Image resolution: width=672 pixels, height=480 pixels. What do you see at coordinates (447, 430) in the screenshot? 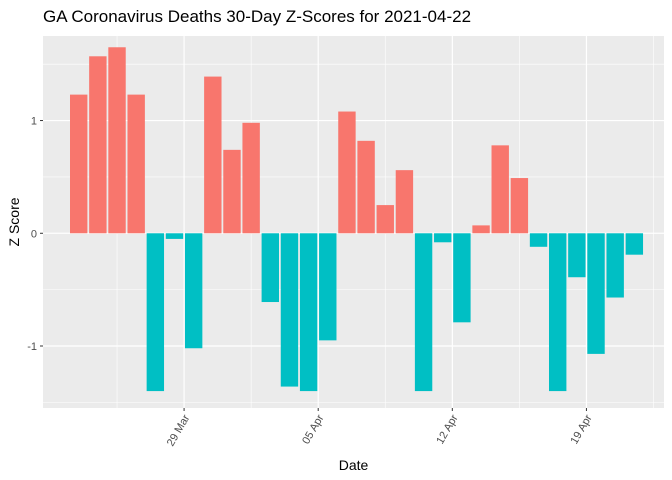
I see `x-tick-label: 12 Apr` at bounding box center [447, 430].